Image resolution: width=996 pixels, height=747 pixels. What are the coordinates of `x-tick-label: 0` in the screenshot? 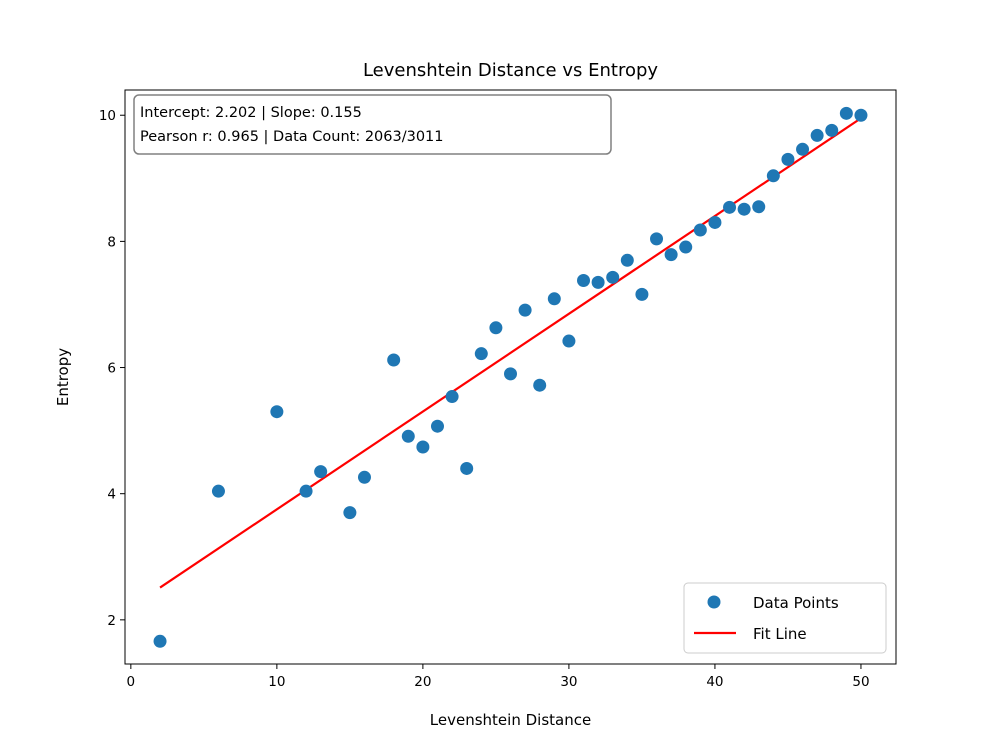 It's located at (131, 682).